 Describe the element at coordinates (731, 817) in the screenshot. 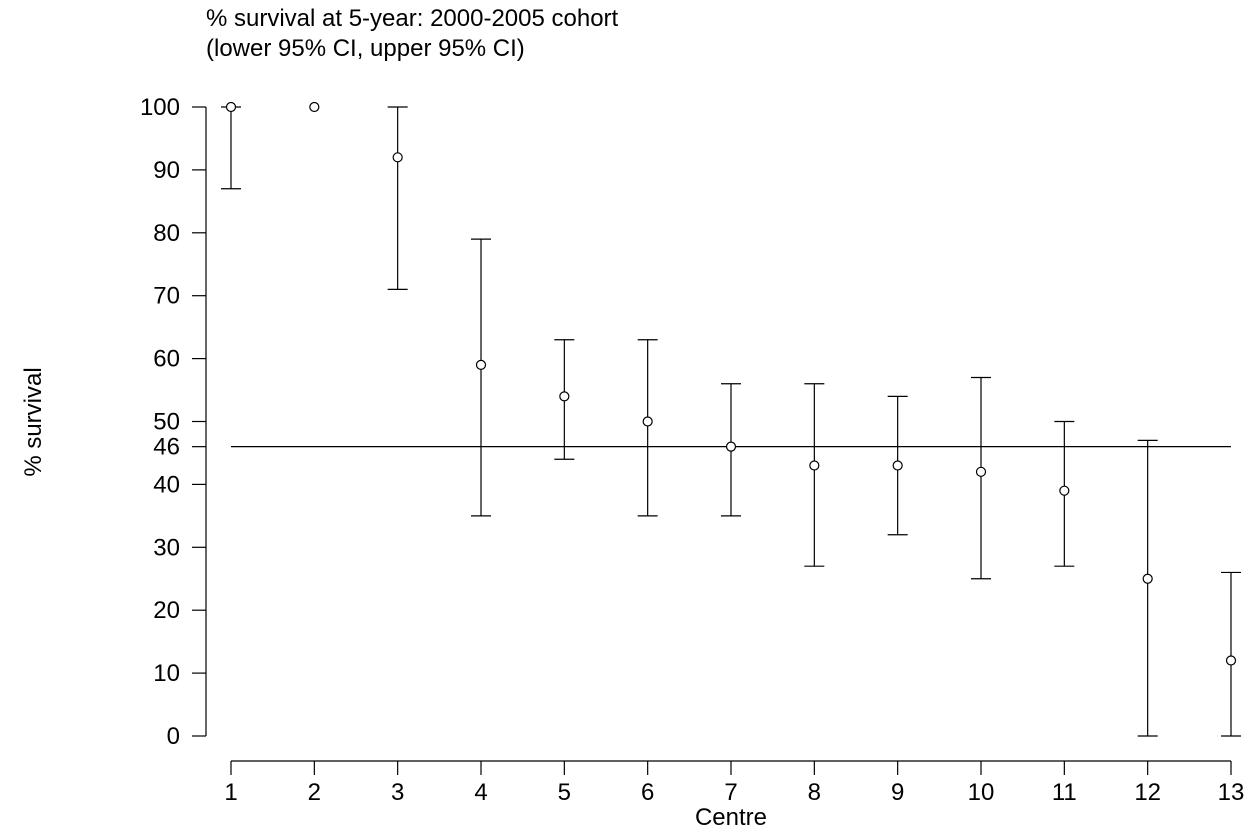

I see `x-axis-label: Centre` at that location.